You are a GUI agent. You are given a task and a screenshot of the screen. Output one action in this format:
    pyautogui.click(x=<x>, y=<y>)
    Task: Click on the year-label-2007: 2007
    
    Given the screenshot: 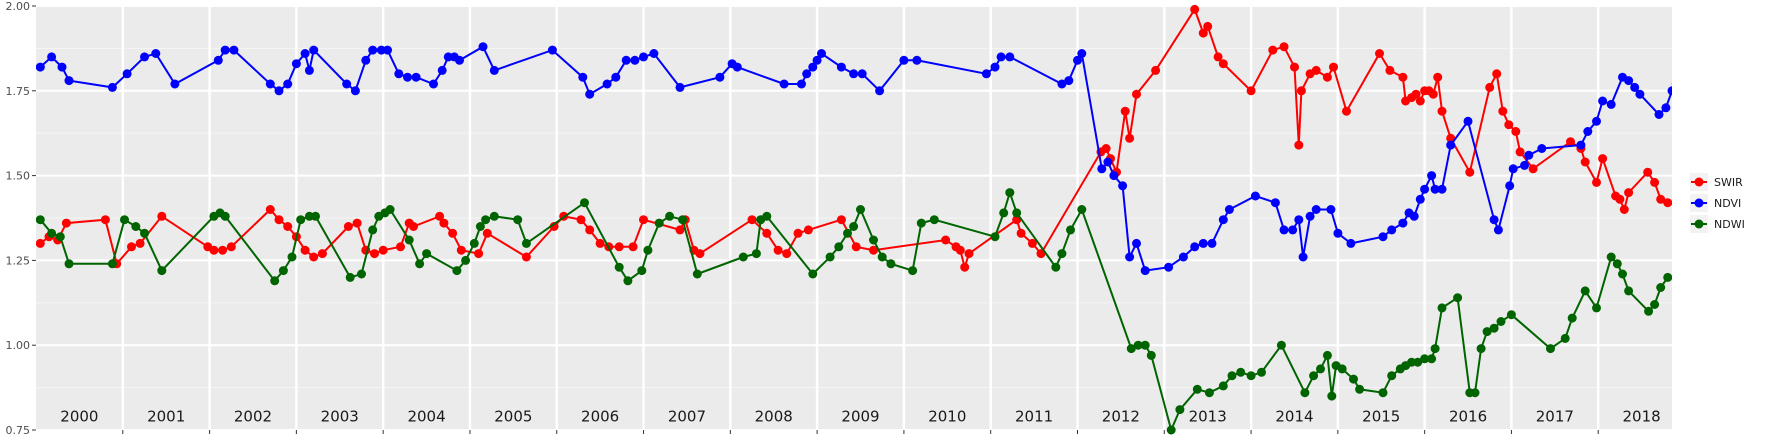 What is the action you would take?
    pyautogui.click(x=687, y=417)
    